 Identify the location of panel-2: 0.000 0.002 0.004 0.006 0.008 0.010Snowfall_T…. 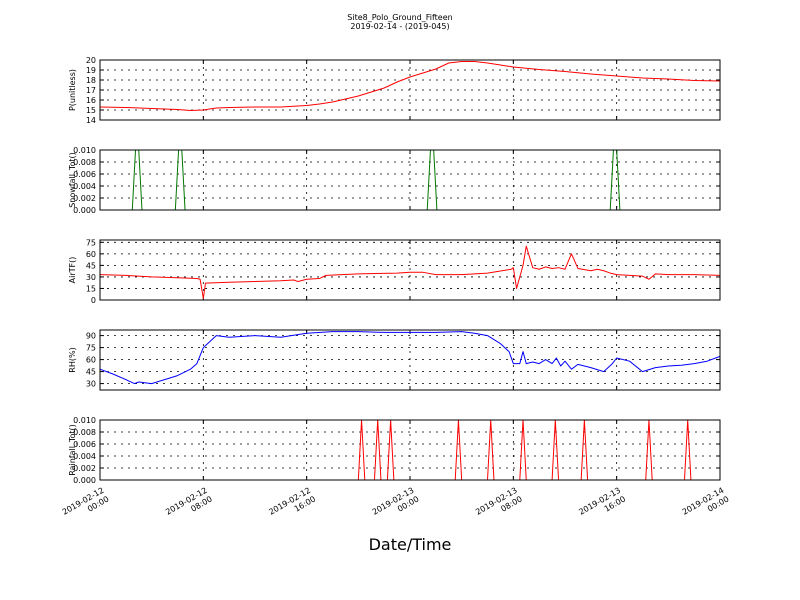
(394, 180).